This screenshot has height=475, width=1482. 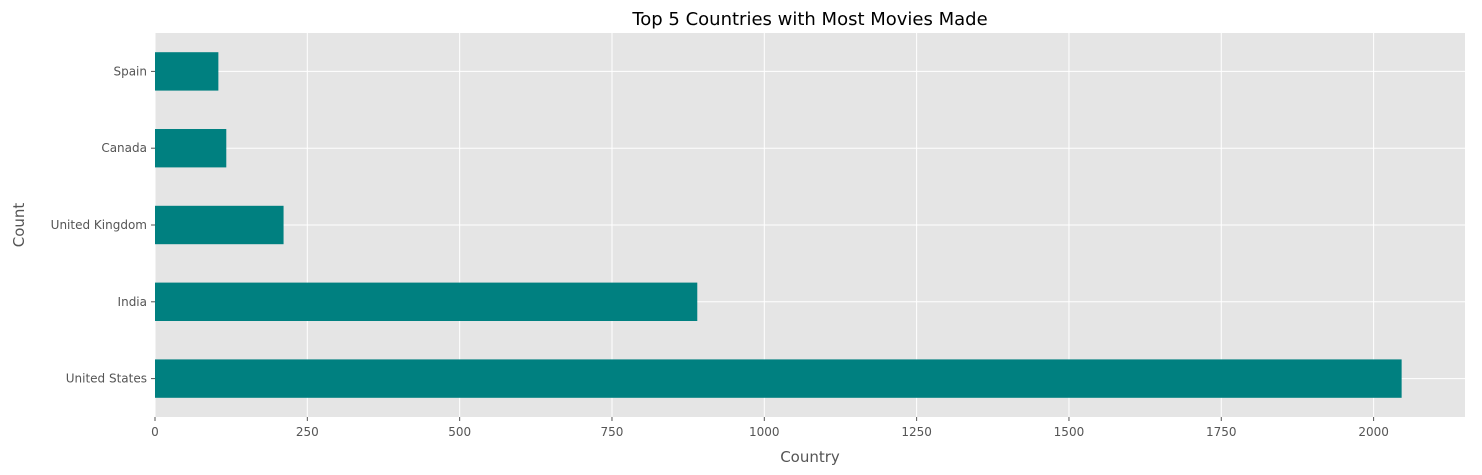 I want to click on x-tick-label: 1000, so click(x=764, y=432).